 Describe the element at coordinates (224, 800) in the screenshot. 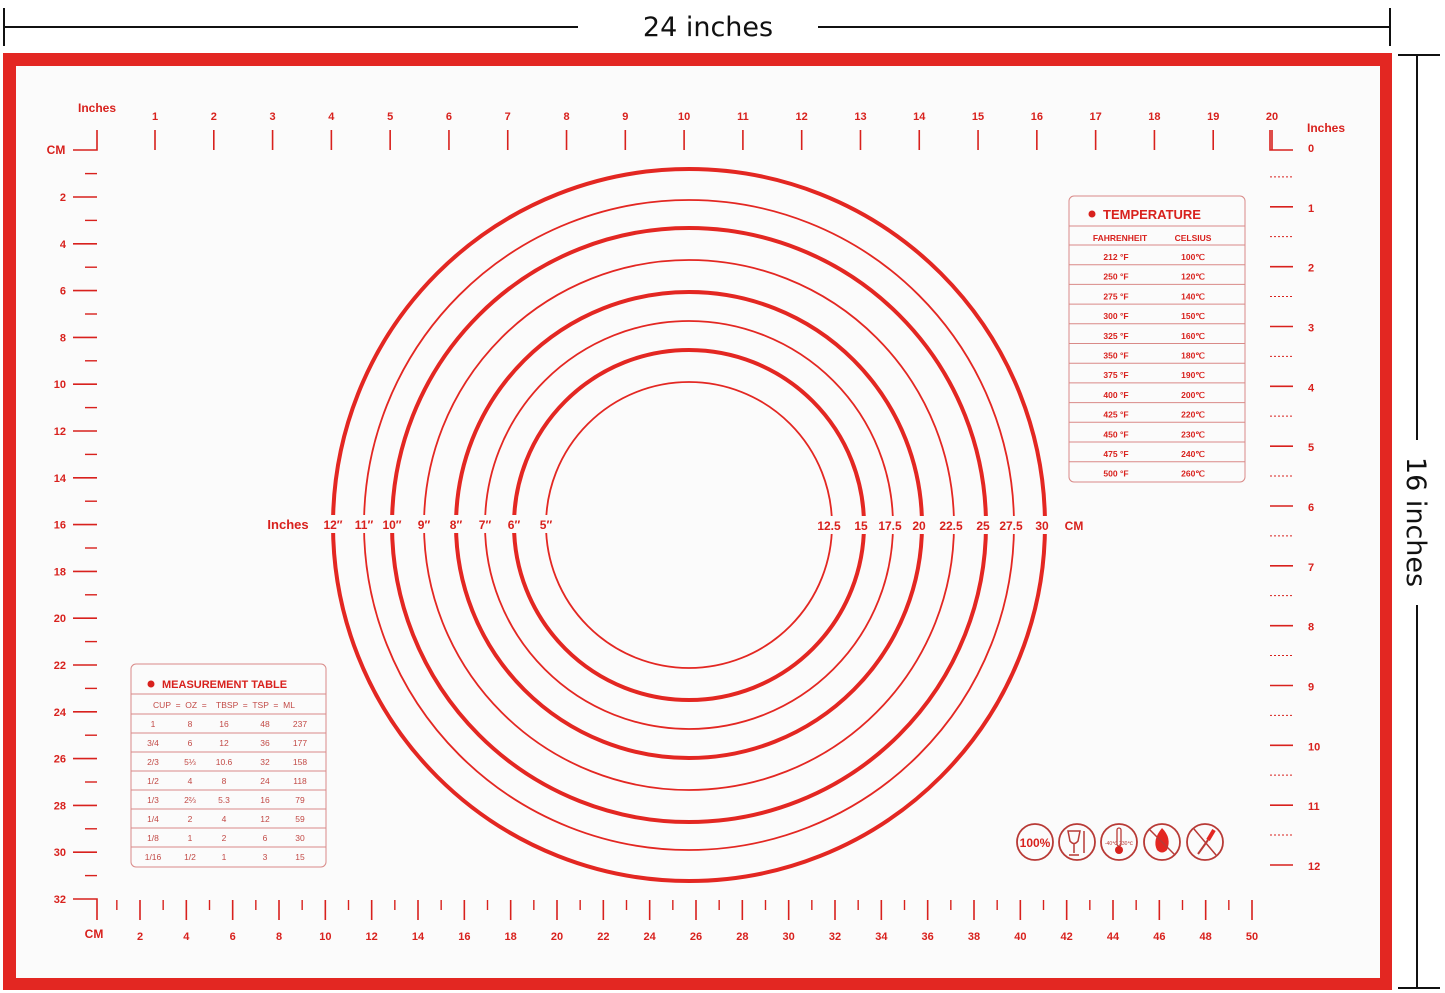

I see `measurement-cell: 5.3` at that location.